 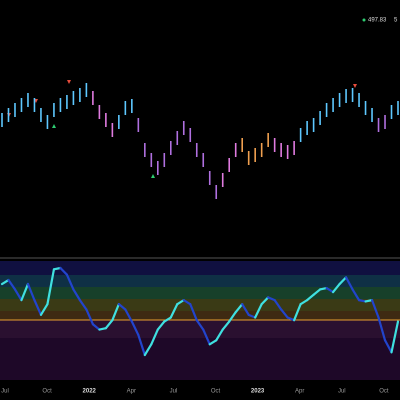 I want to click on x-tick-label: 2022, so click(x=90, y=392).